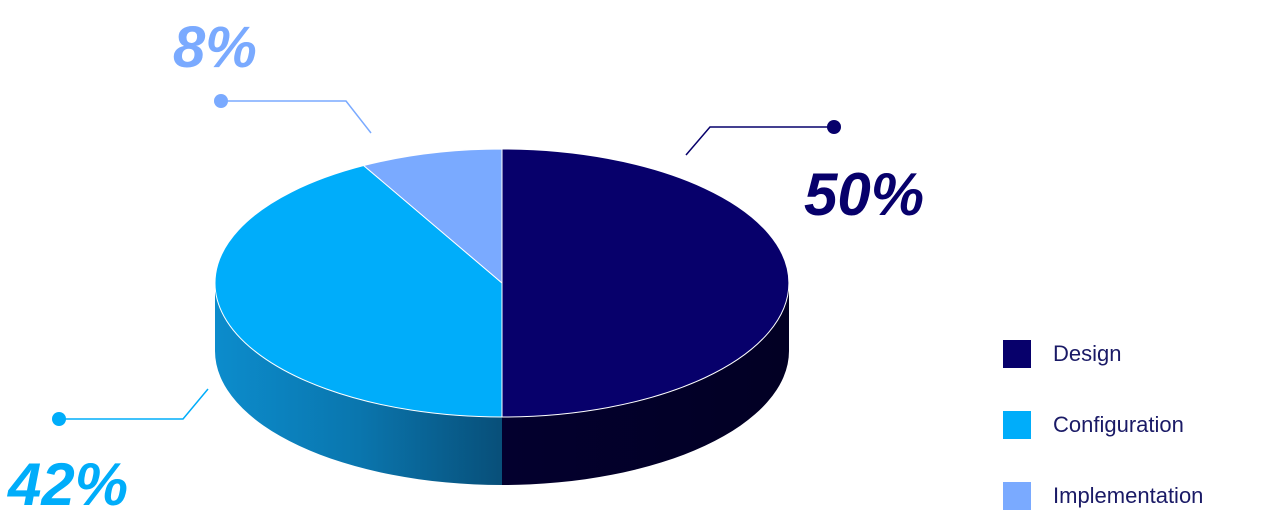 This screenshot has height=514, width=1267. Describe the element at coordinates (134, 404) in the screenshot. I see `leader-line-configuration` at that location.